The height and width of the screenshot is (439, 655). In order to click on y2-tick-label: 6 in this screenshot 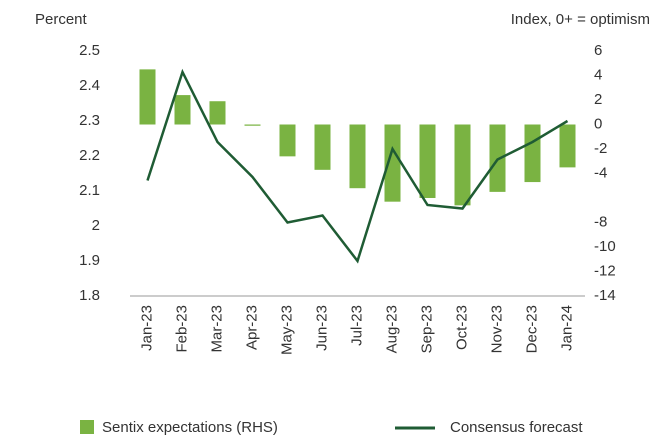, I will do `click(598, 50)`.